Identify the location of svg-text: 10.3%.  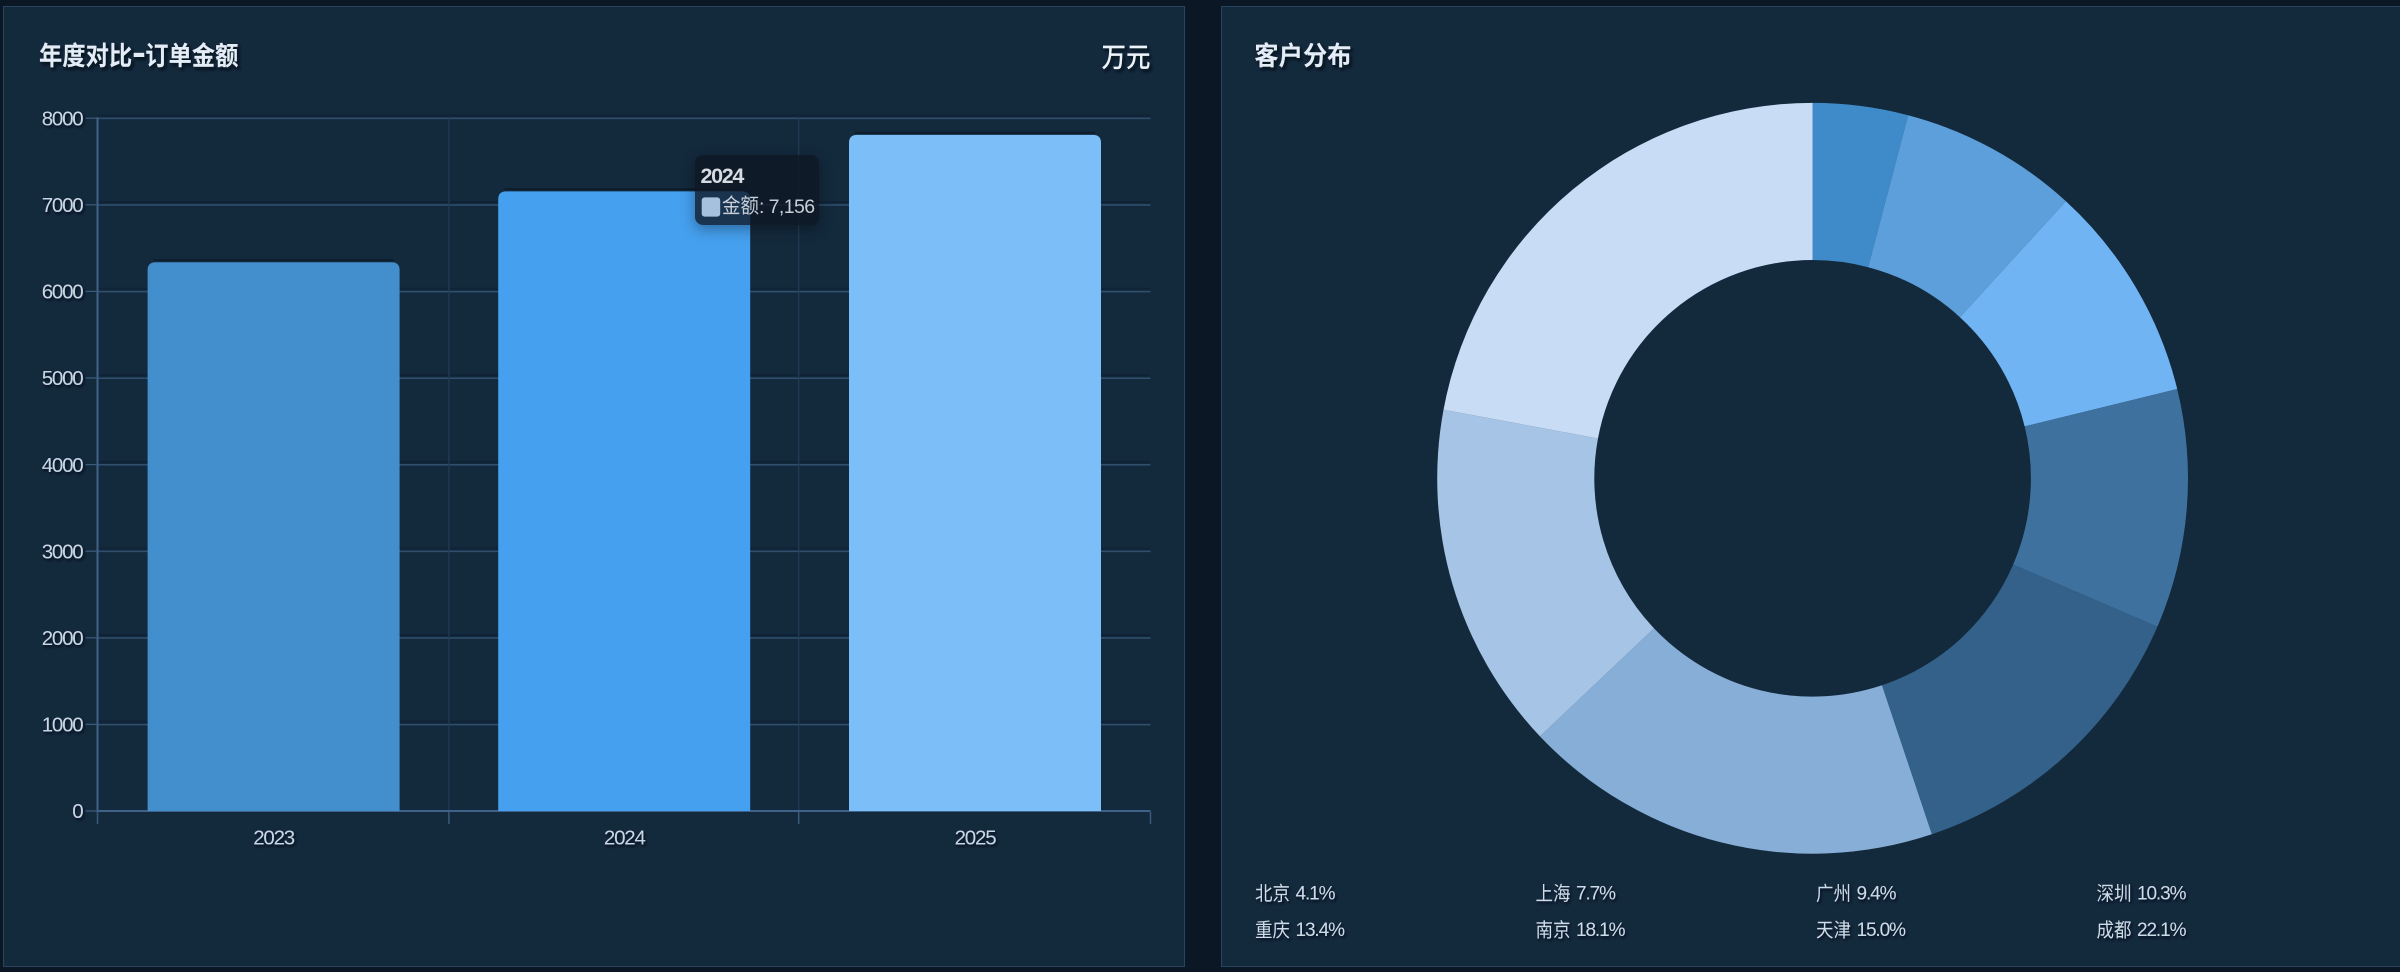
(2162, 894).